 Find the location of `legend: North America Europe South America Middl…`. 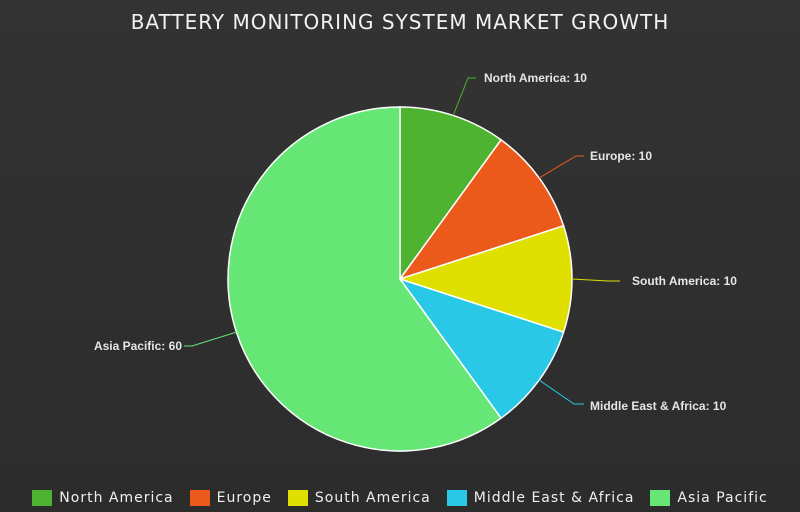

legend: North America Europe South America Middl… is located at coordinates (400, 498).